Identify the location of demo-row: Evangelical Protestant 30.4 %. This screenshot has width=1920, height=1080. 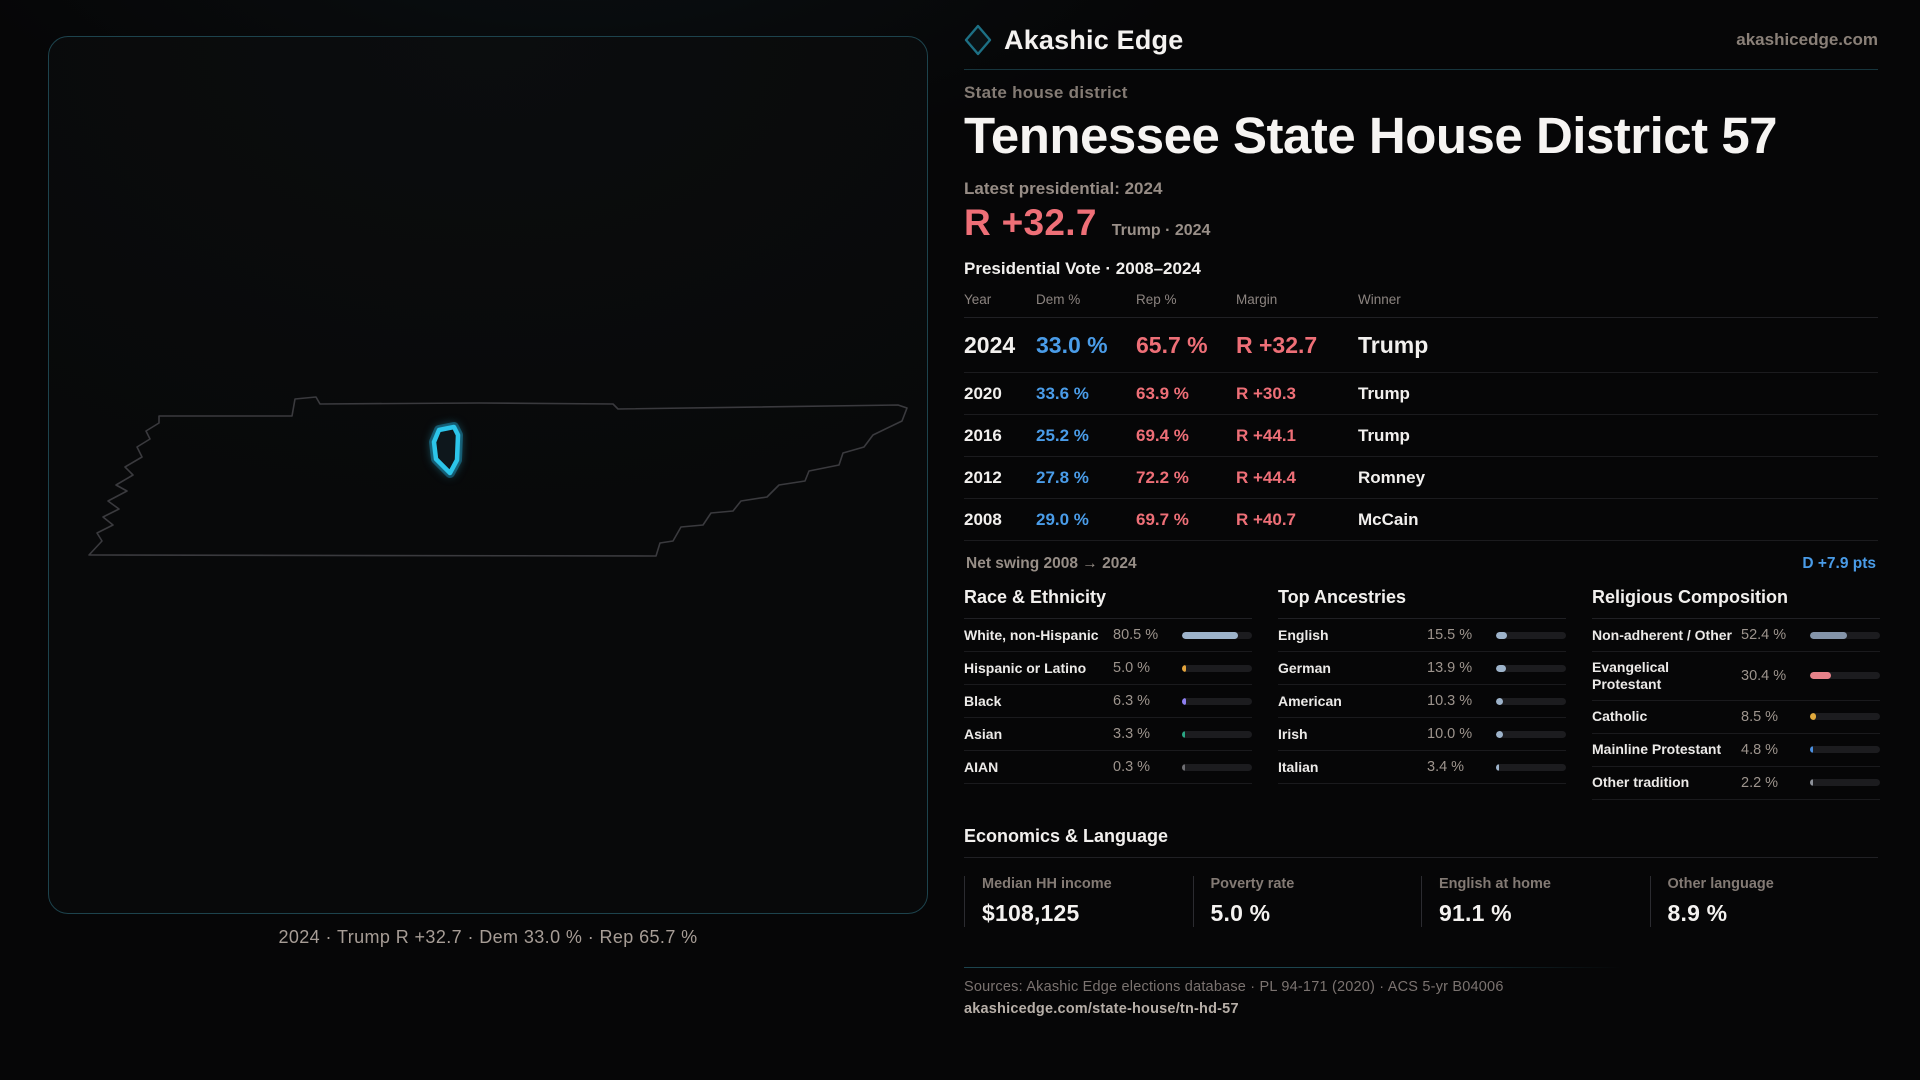
(1736, 676).